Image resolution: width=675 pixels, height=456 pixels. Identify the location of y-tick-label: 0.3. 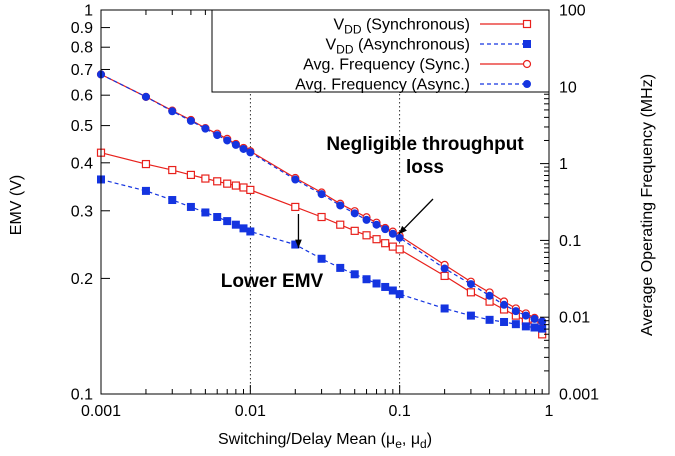
(82, 211).